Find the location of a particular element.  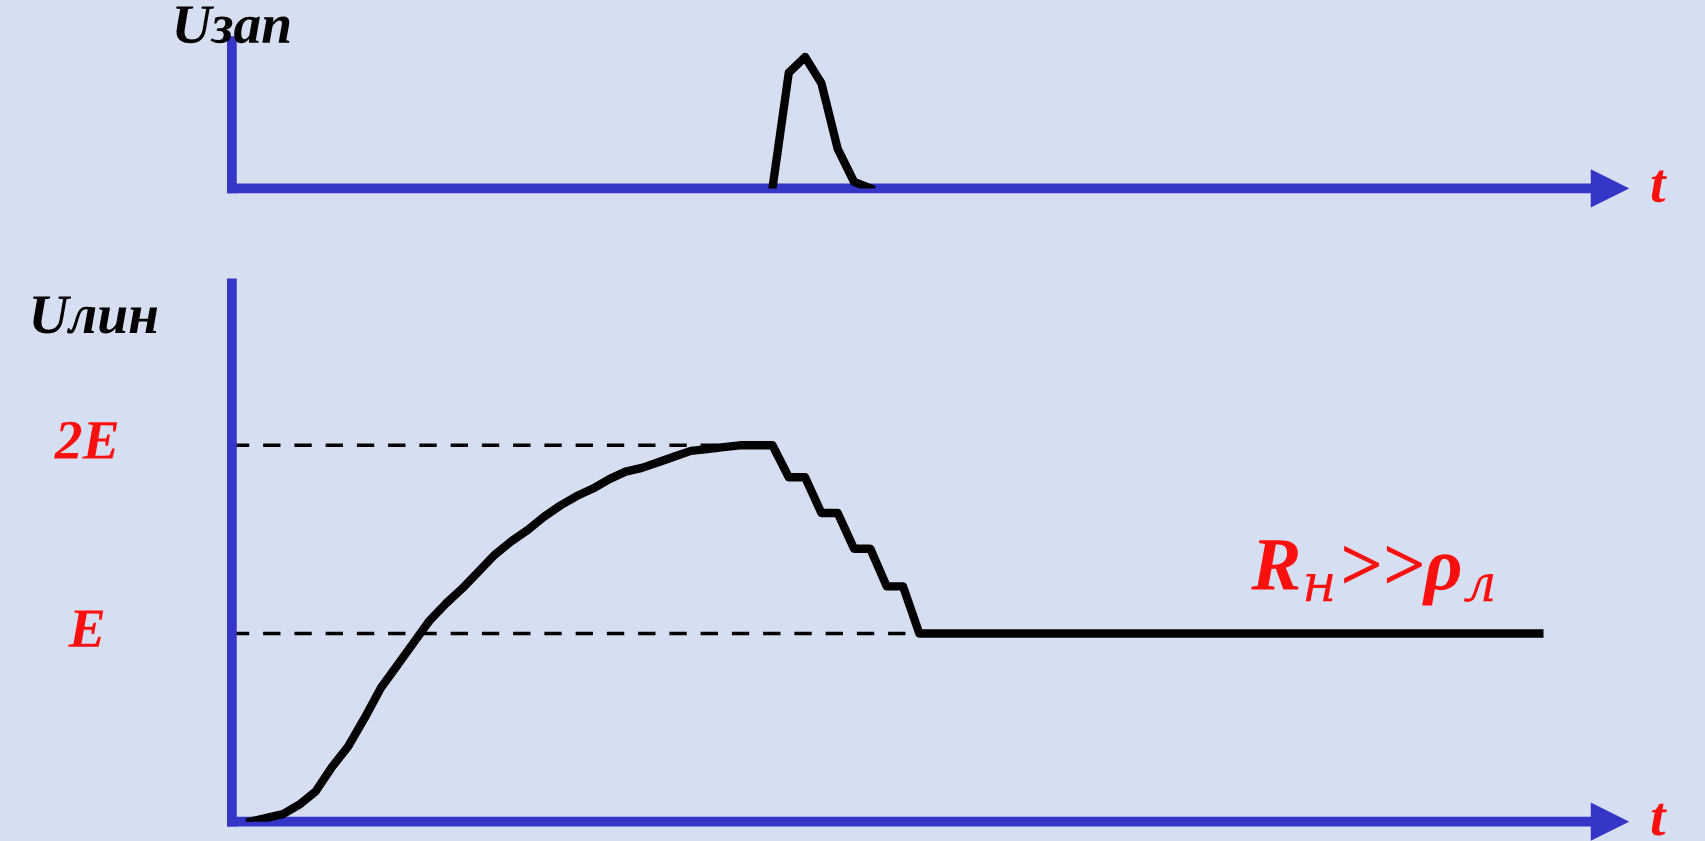

ref-line-label: E is located at coordinates (86, 628).